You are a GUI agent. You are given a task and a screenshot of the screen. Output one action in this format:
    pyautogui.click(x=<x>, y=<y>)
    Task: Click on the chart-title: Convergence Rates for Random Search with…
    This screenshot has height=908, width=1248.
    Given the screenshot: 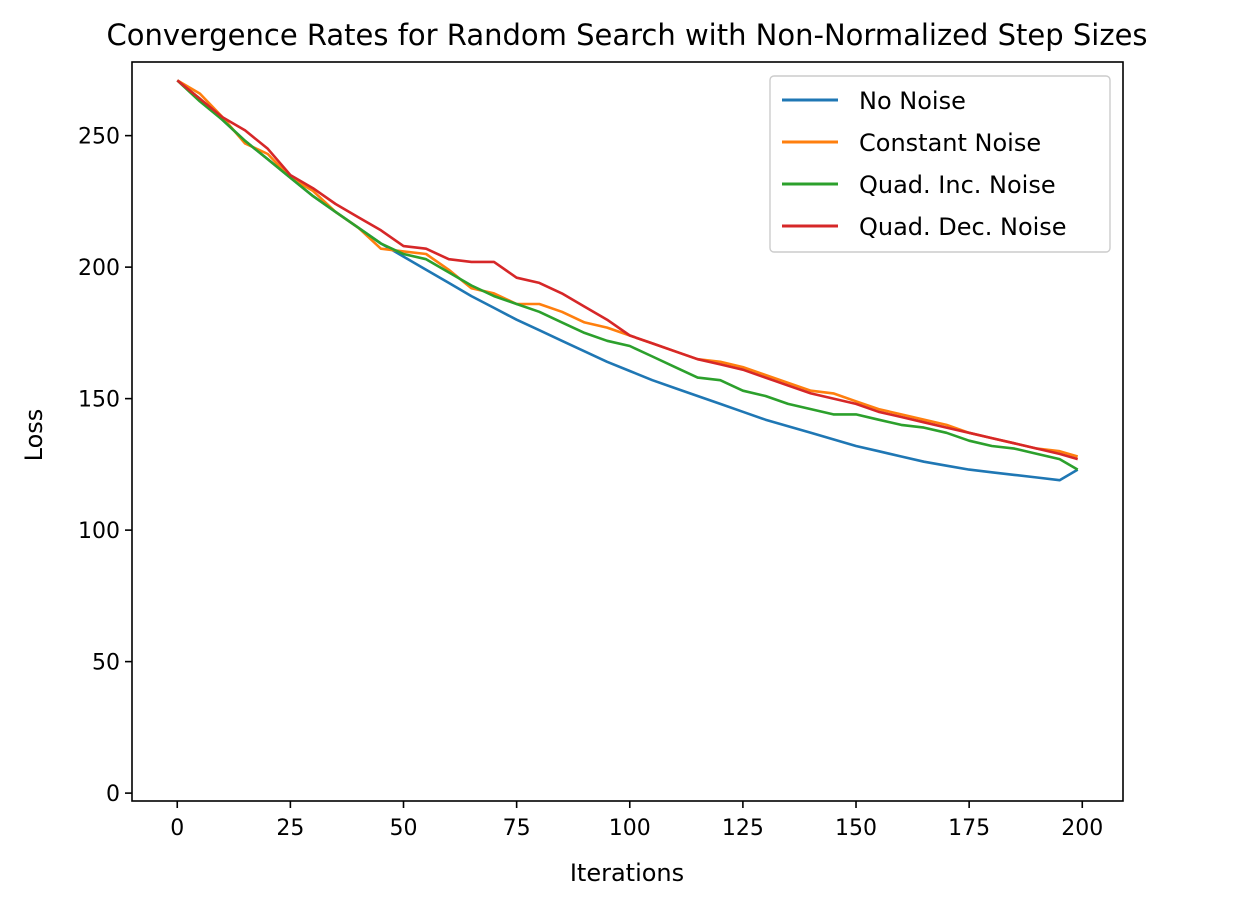 What is the action you would take?
    pyautogui.click(x=626, y=35)
    